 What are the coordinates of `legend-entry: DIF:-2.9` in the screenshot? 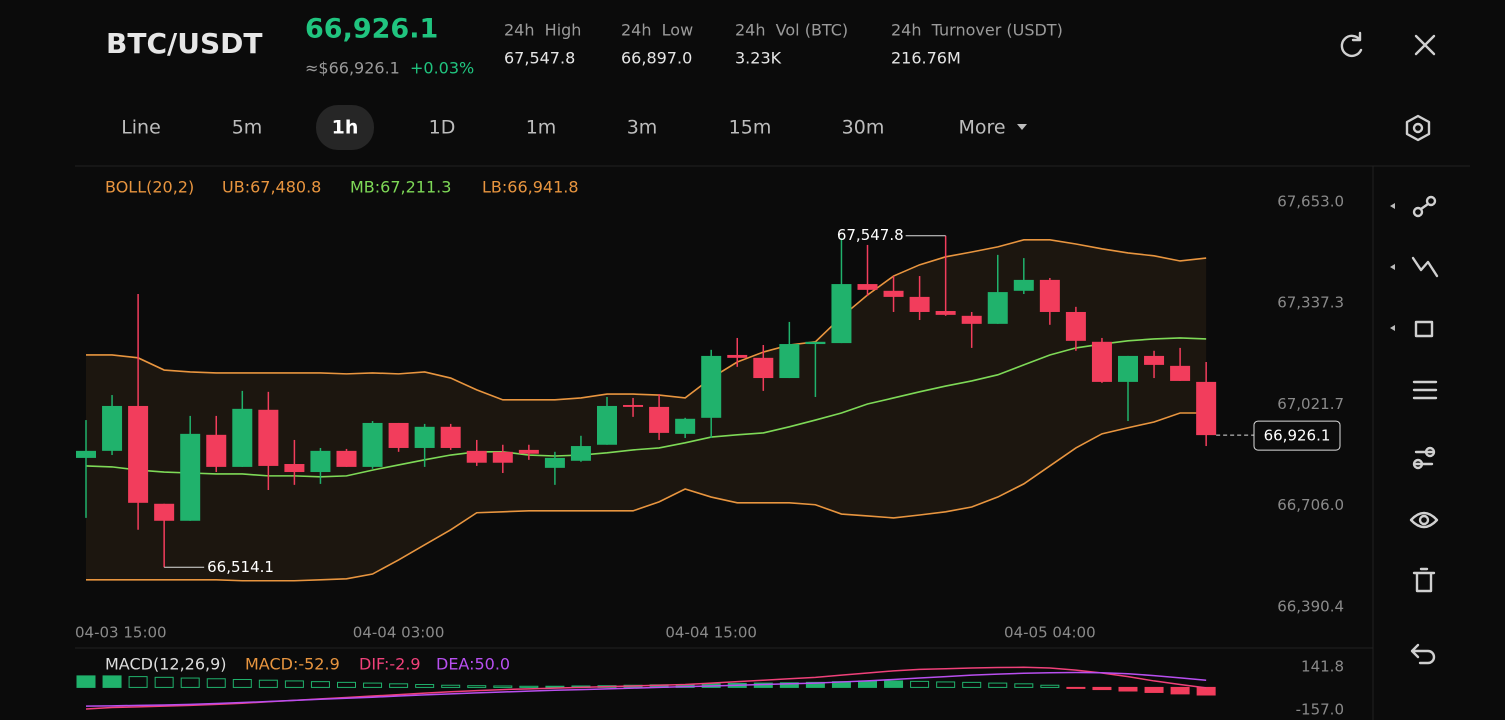 It's located at (390, 664).